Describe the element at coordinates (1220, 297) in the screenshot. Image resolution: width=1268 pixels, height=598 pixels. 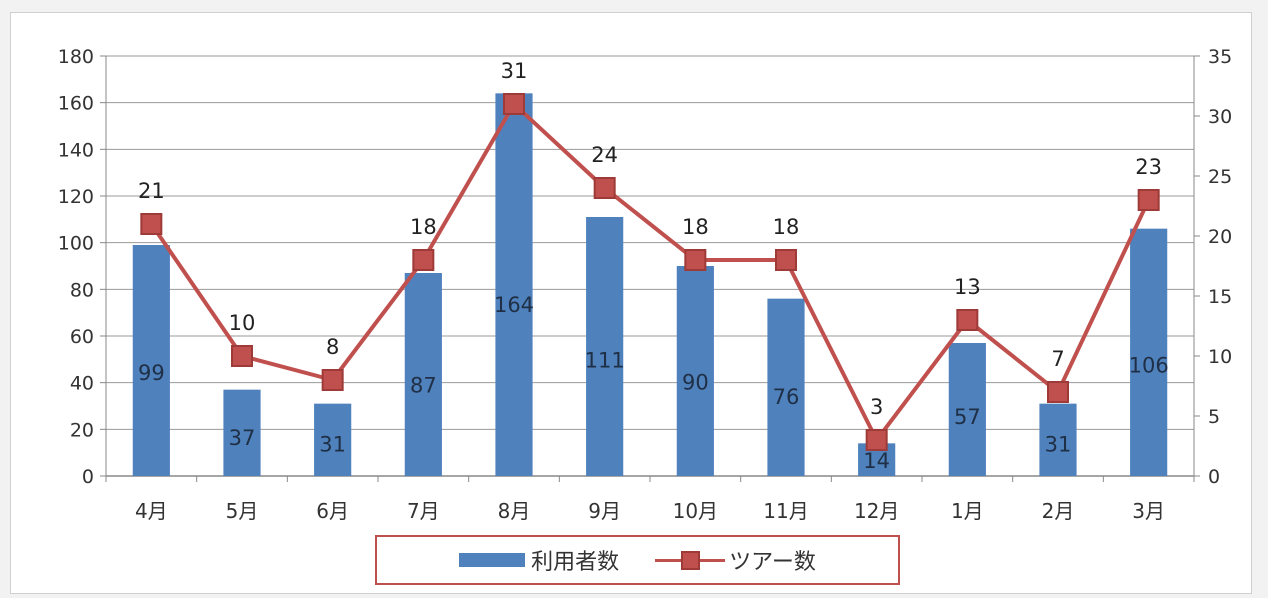
I see `right-axis-tick-label: 15` at that location.